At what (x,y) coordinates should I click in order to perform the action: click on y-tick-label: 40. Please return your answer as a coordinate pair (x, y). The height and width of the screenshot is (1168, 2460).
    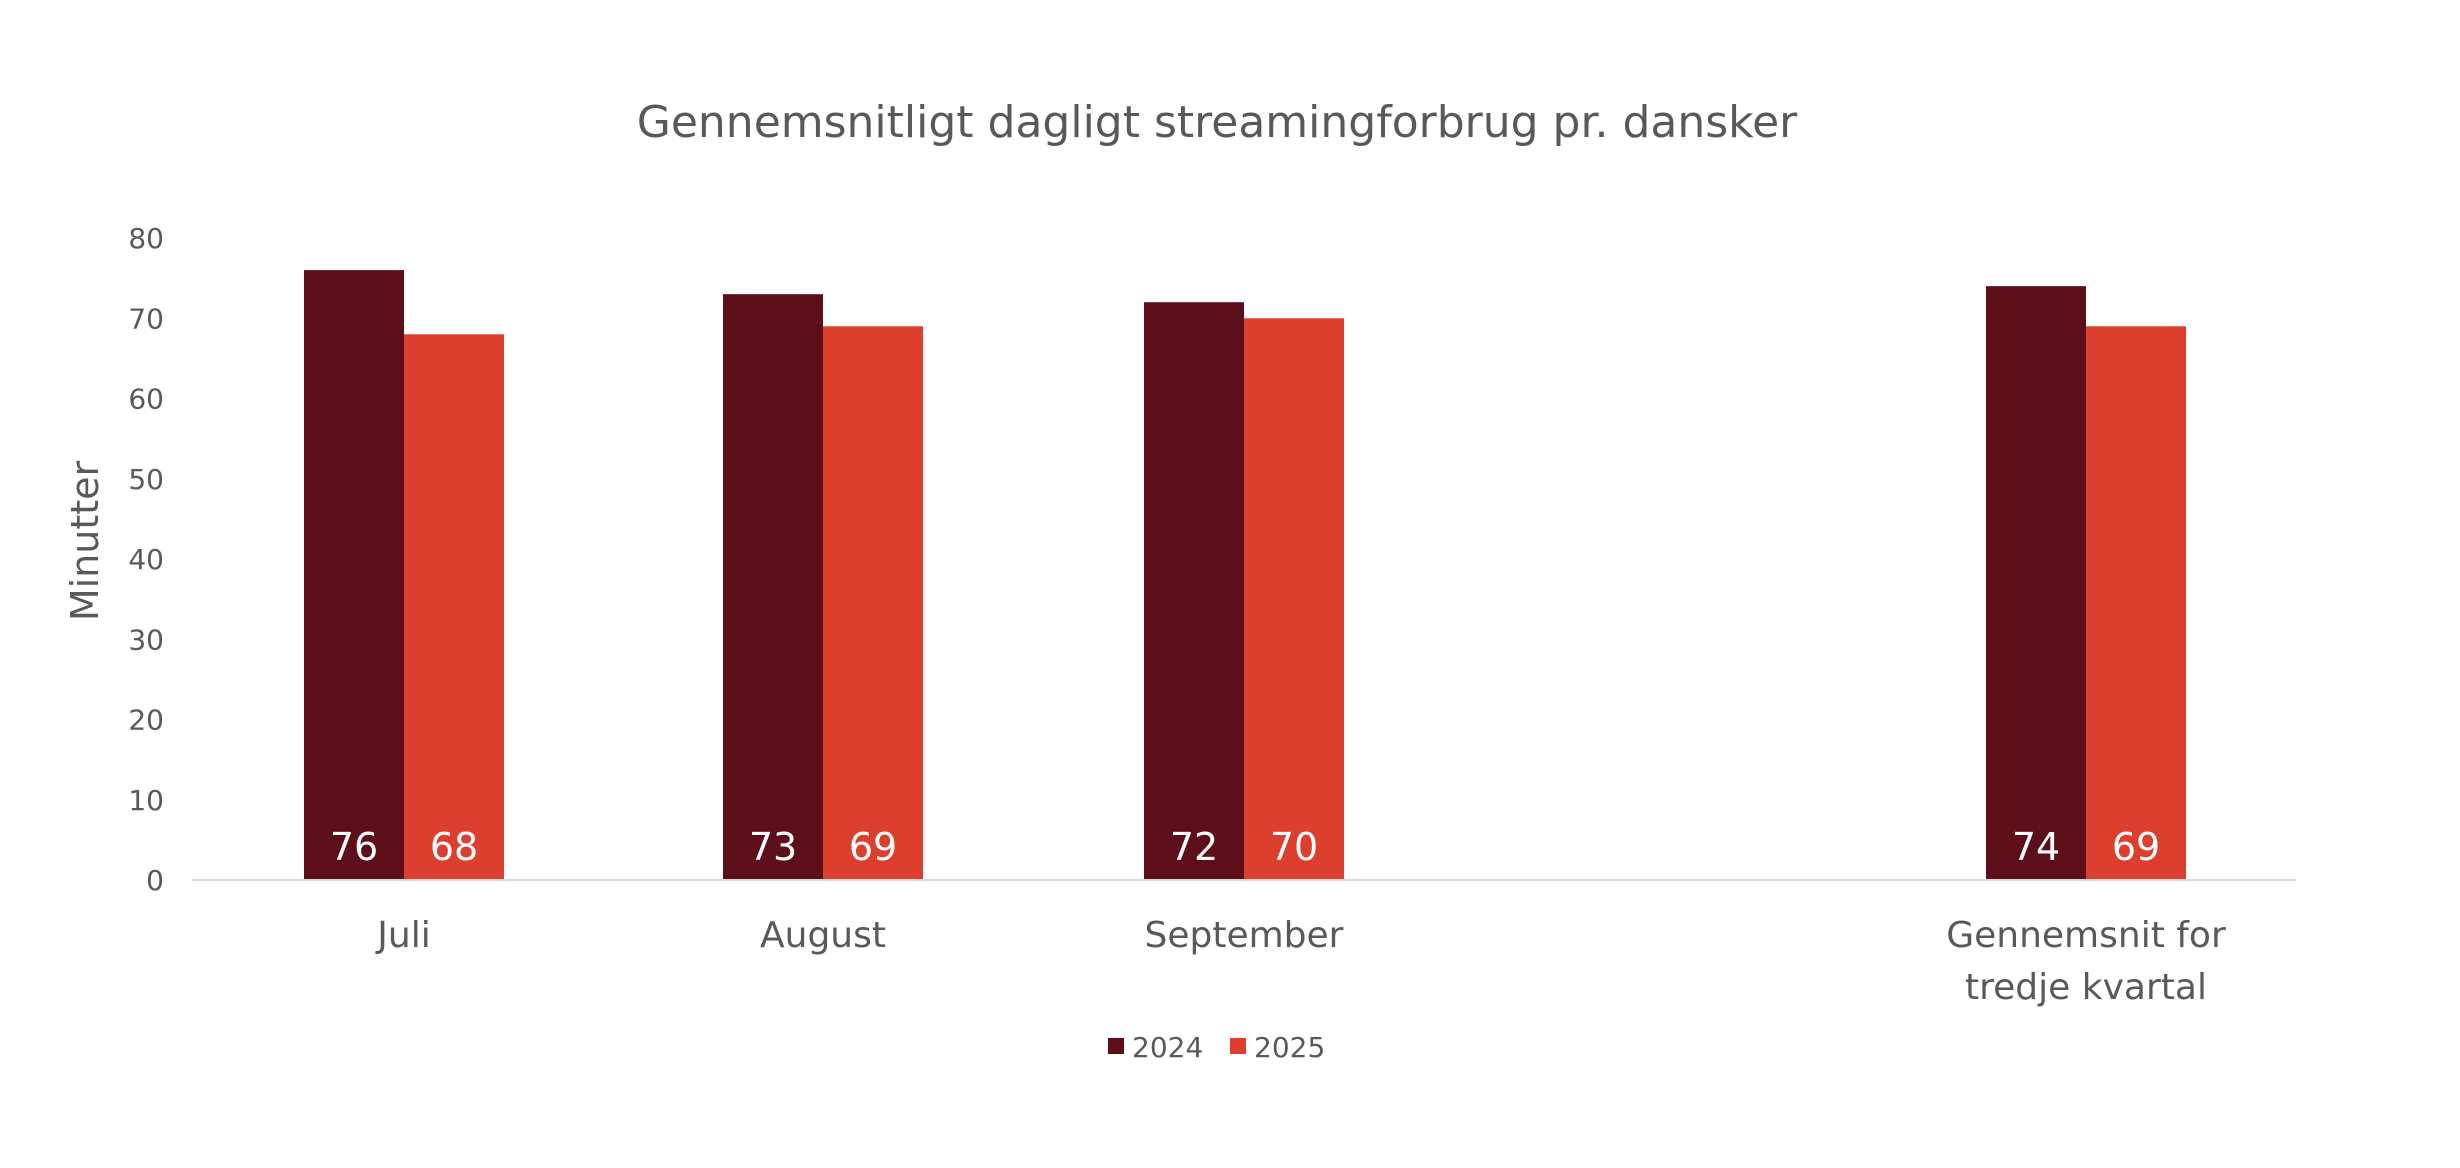
    Looking at the image, I should click on (146, 559).